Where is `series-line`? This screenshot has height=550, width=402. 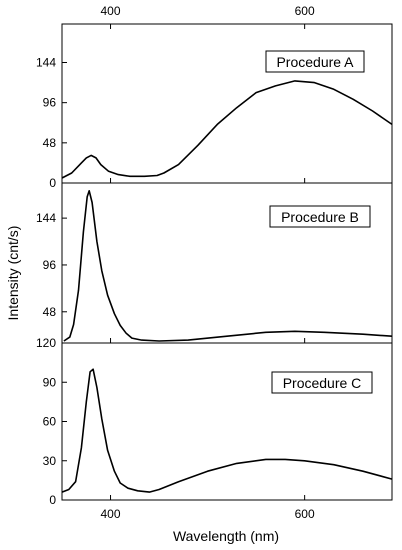 series-line is located at coordinates (227, 129).